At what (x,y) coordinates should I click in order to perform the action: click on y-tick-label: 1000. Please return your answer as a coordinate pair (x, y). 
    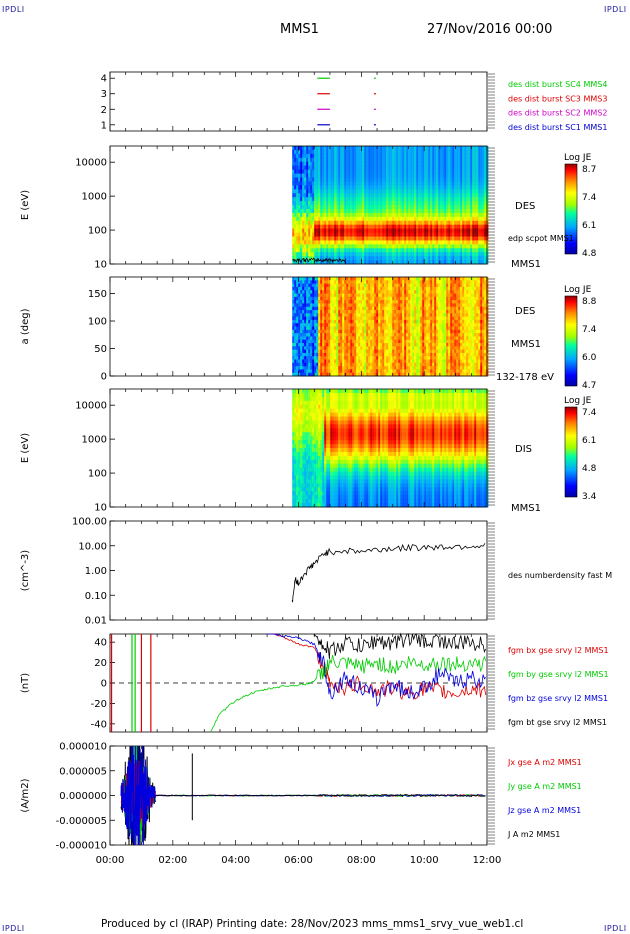
    Looking at the image, I should click on (94, 197).